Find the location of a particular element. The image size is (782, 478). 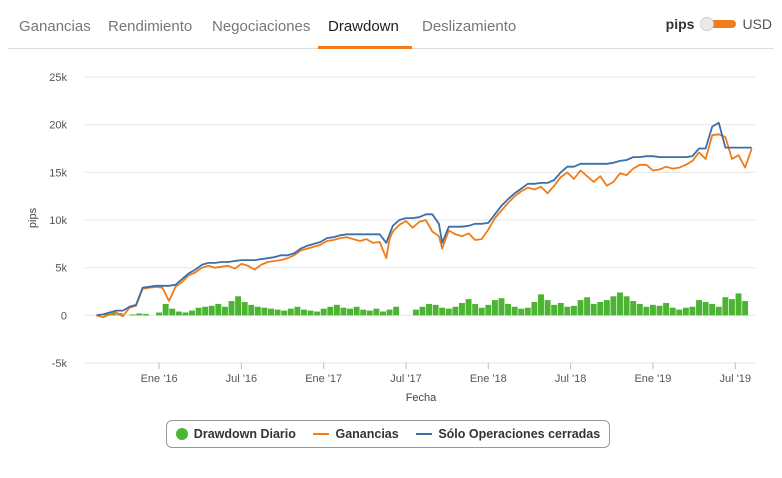

legend-cerradas: Sólo Operaciones cerradas is located at coordinates (508, 434).